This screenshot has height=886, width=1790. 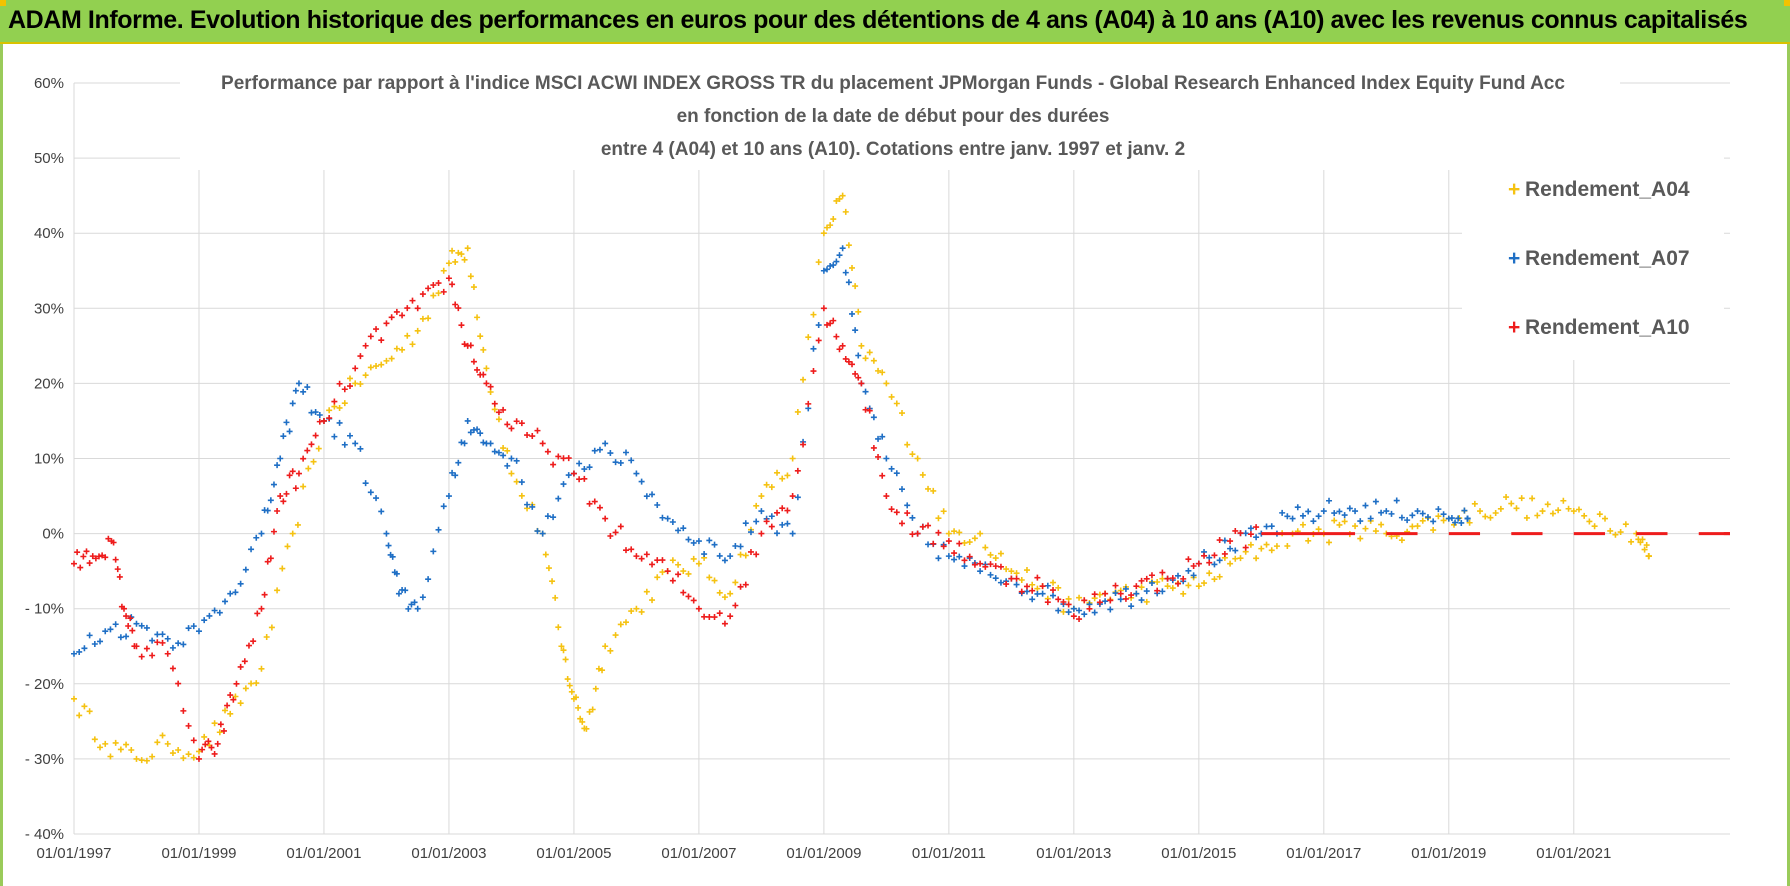 I want to click on y-tick-label: 60%, so click(x=49, y=83).